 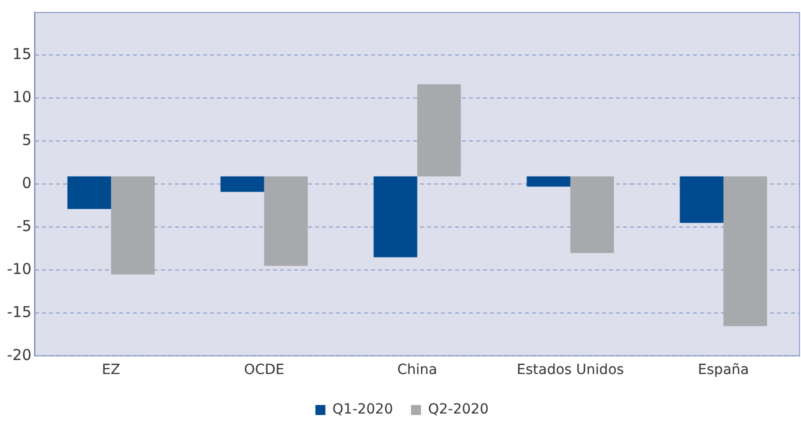 I want to click on y-tick-label: -20, so click(x=19, y=355).